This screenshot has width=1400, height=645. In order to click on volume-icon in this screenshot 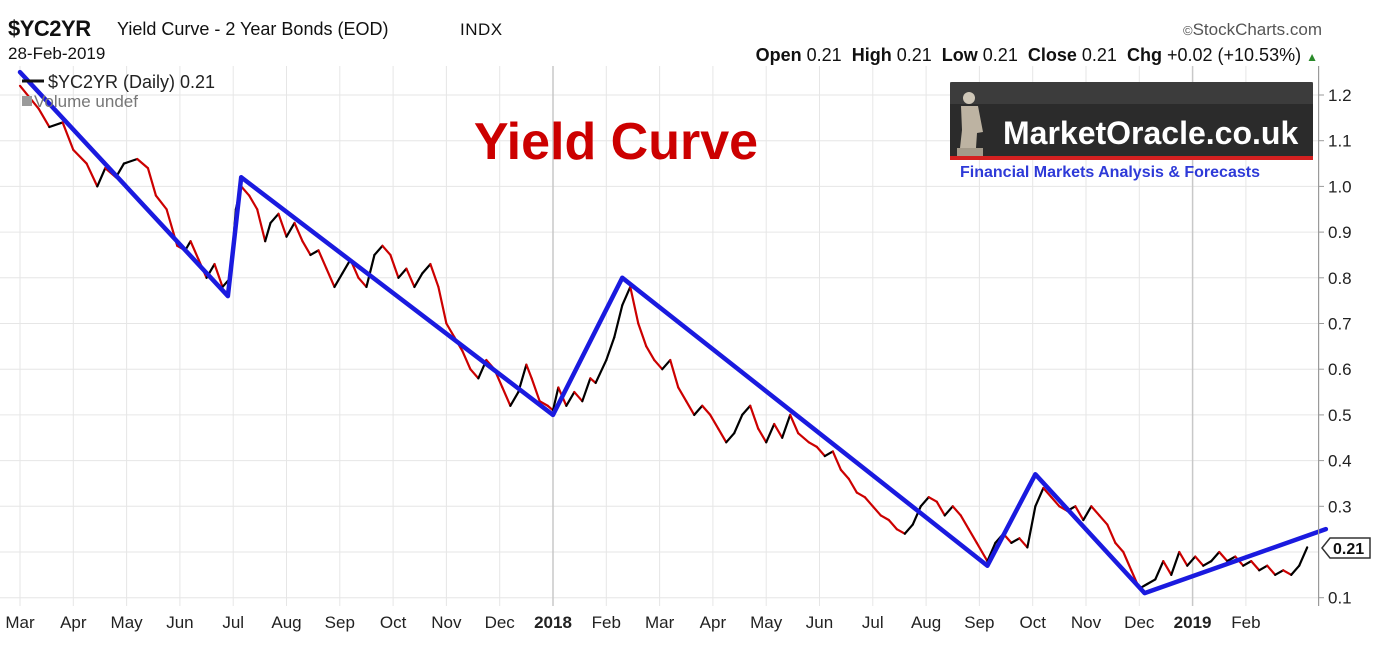, I will do `click(27, 101)`.